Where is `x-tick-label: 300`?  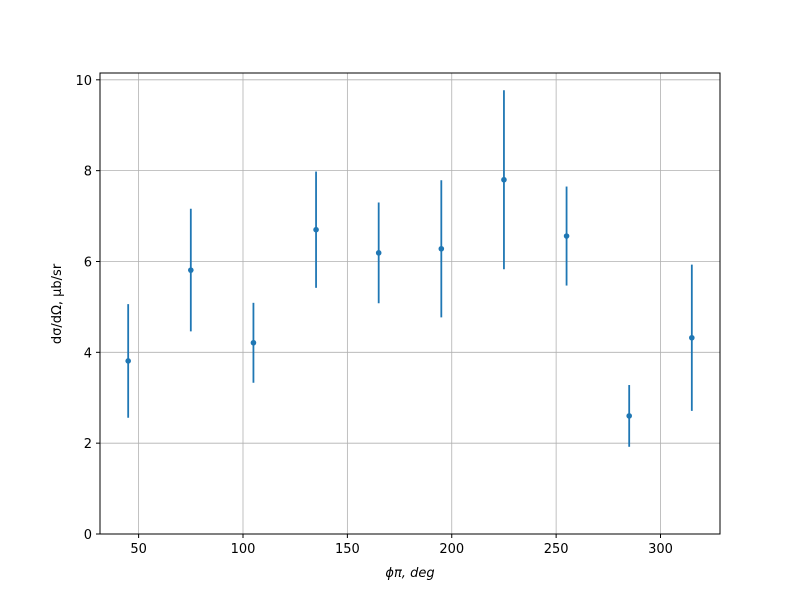 x-tick-label: 300 is located at coordinates (660, 549).